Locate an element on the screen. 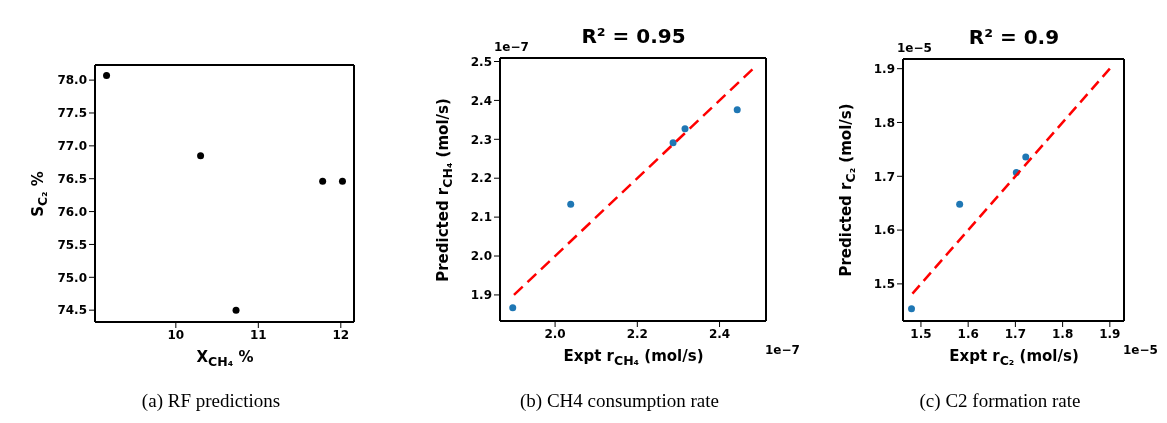 The width and height of the screenshot is (1167, 423). y-tick-label: 2.0 is located at coordinates (481, 256).